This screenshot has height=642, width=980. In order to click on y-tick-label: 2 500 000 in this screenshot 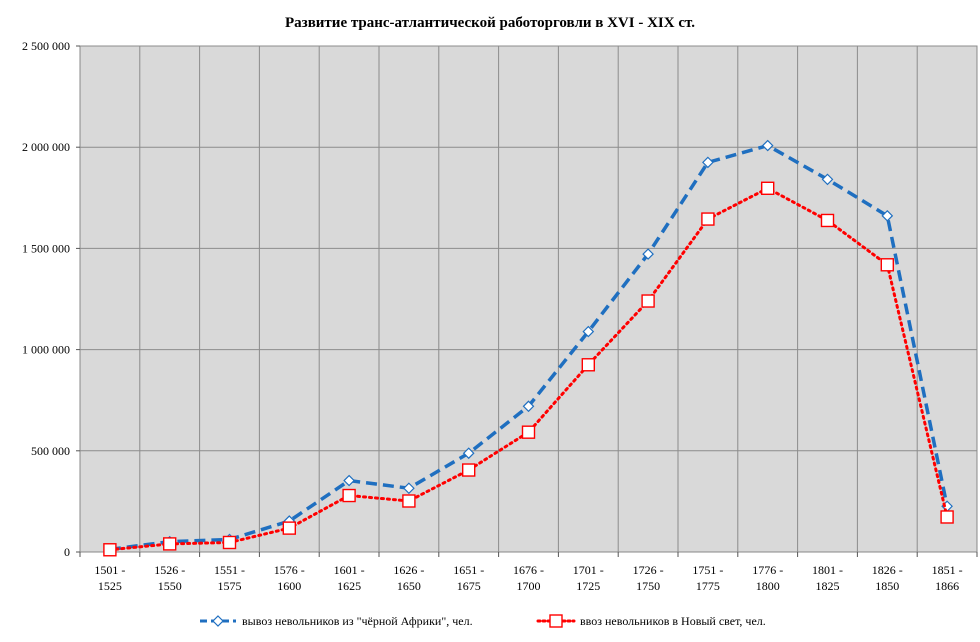, I will do `click(46, 46)`.